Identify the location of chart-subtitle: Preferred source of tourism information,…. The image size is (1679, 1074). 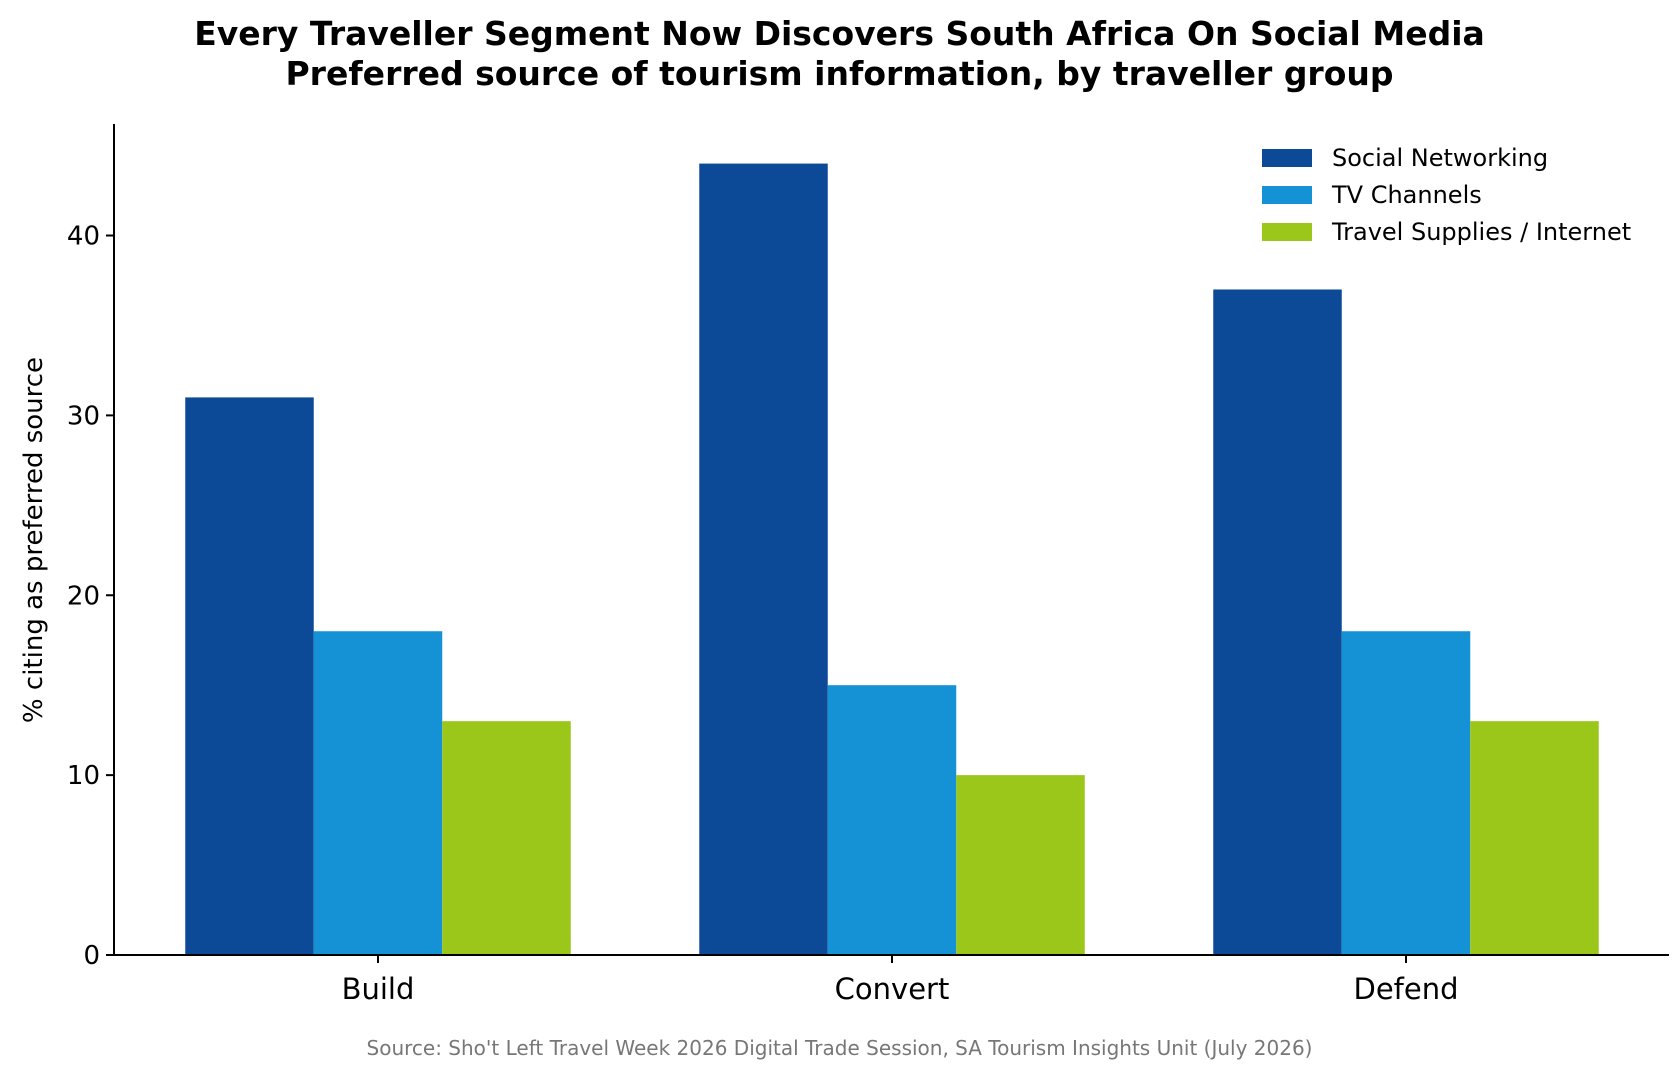
(839, 73).